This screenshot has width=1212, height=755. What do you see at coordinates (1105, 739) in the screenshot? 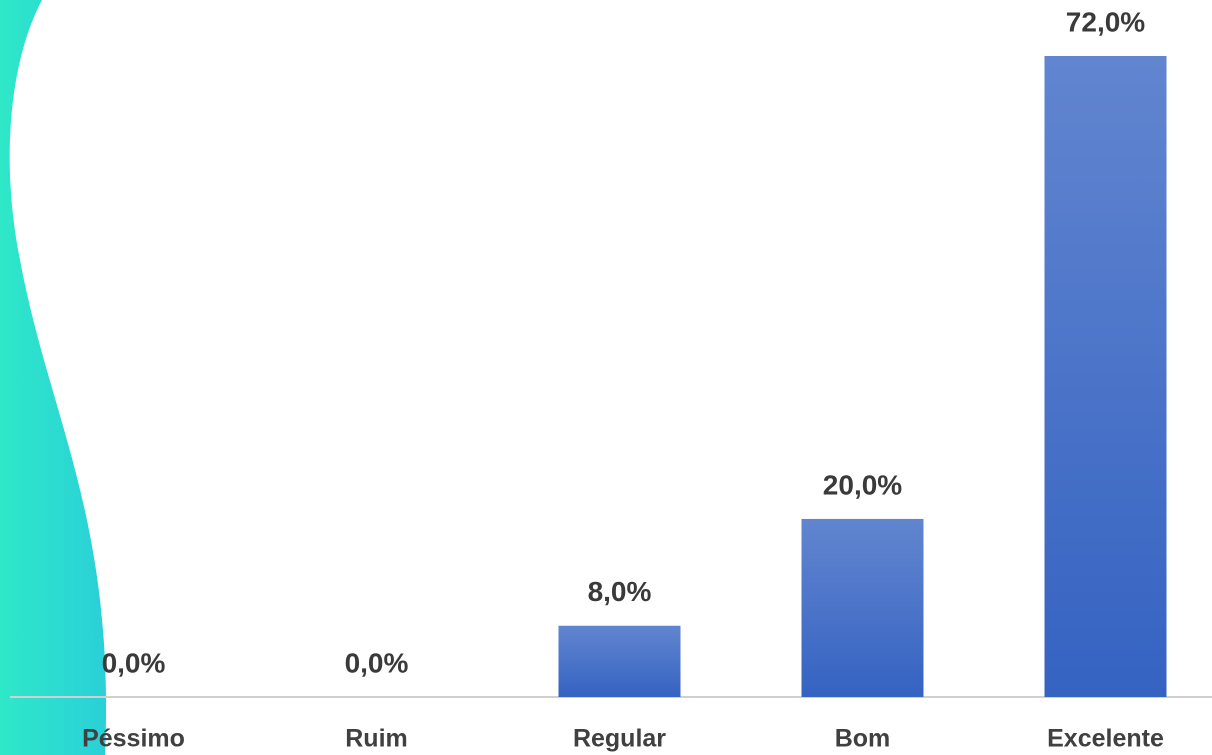
I see `x-tick-label: Excelente` at bounding box center [1105, 739].